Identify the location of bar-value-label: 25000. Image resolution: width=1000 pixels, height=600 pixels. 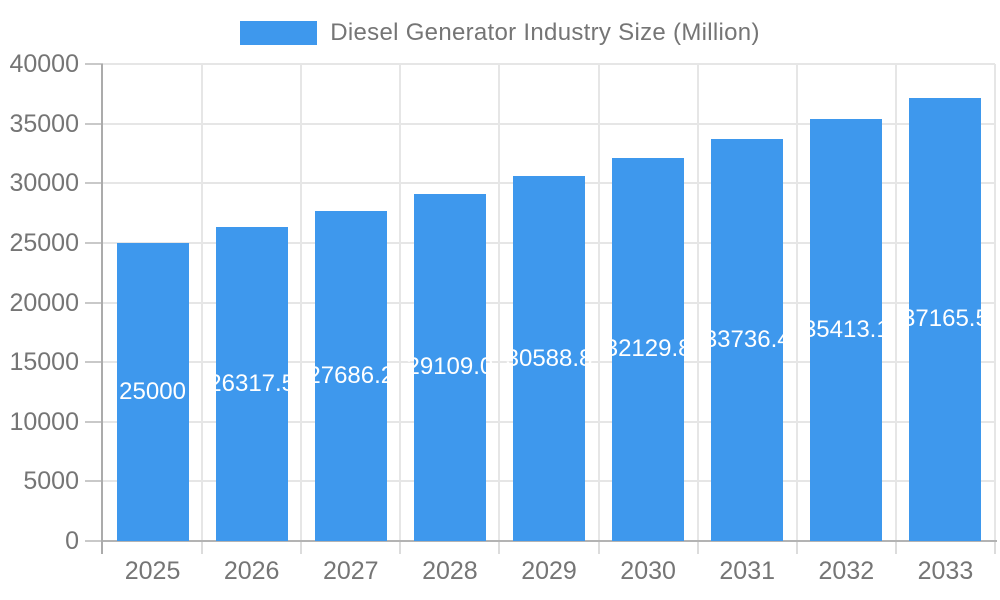
(152, 391).